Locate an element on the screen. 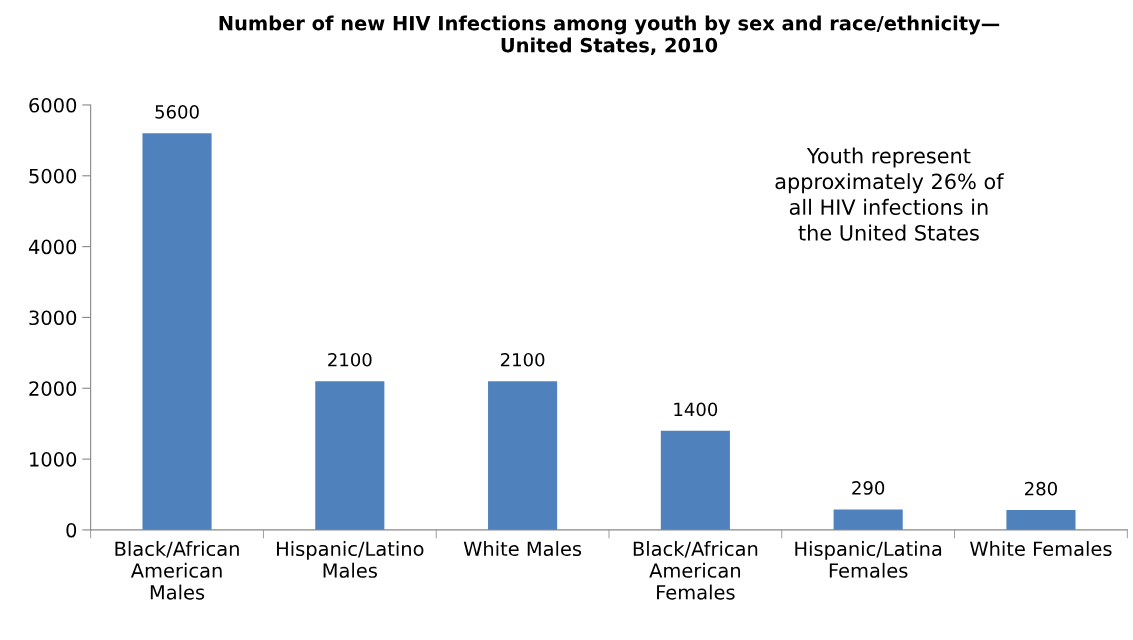 This screenshot has height=640, width=1133. data-label: 5600 is located at coordinates (177, 112).